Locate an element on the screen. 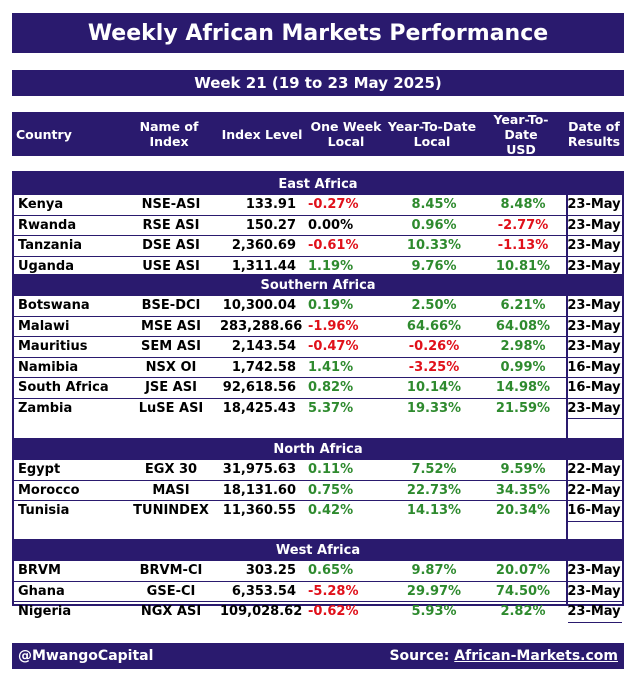 This screenshot has height=680, width=638. cell-index-name: BSE-DCI is located at coordinates (171, 305).